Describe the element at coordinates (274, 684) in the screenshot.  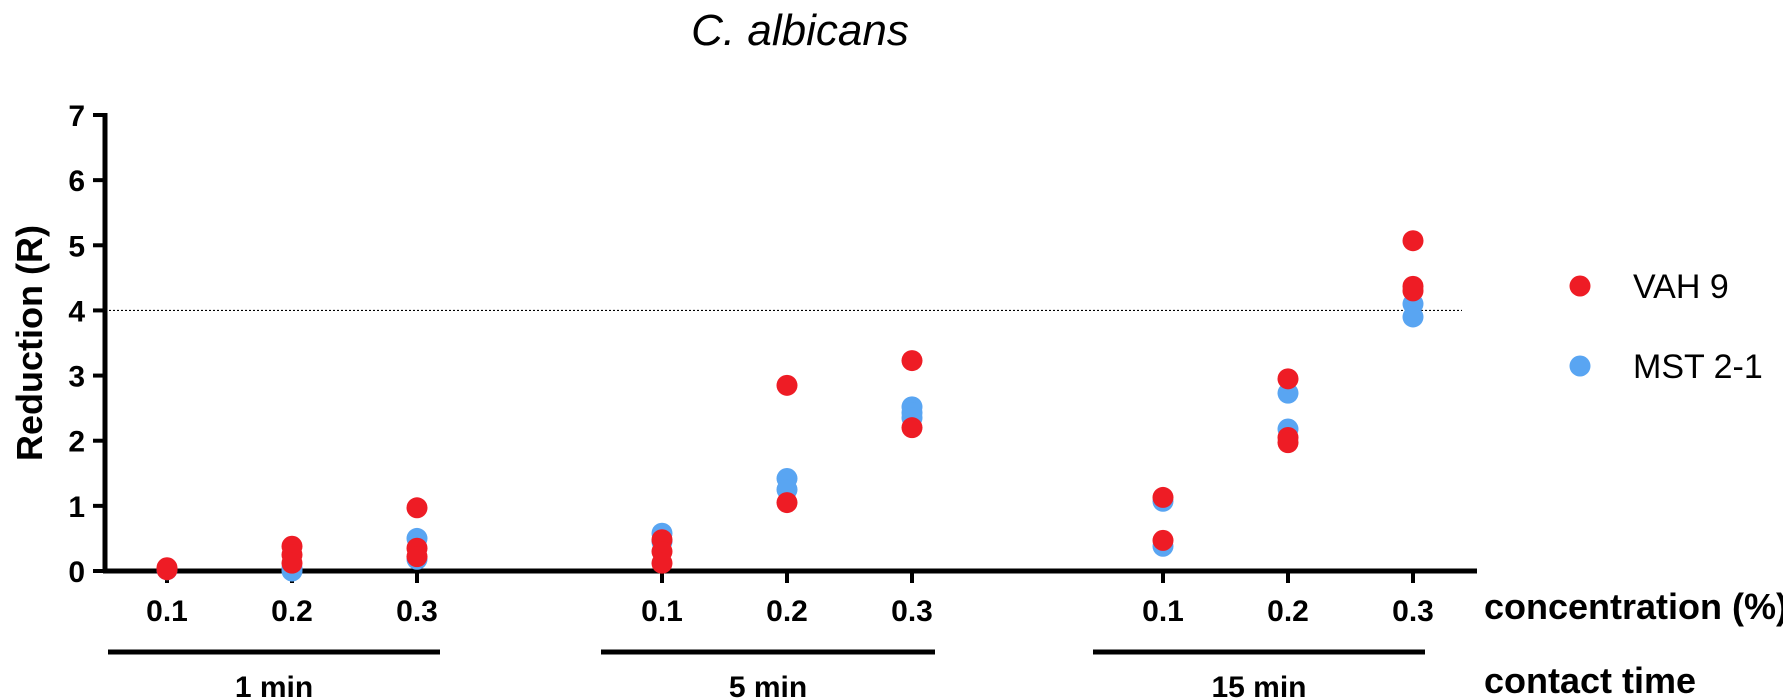
I see `group-label: 1 min` at that location.